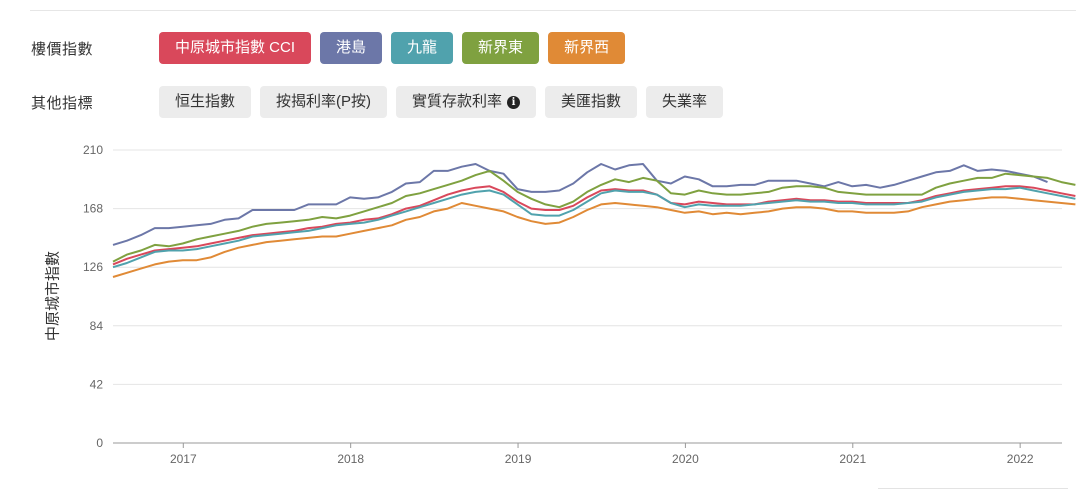 This screenshot has width=1080, height=493. I want to click on y-tick-label: 210, so click(93, 150).